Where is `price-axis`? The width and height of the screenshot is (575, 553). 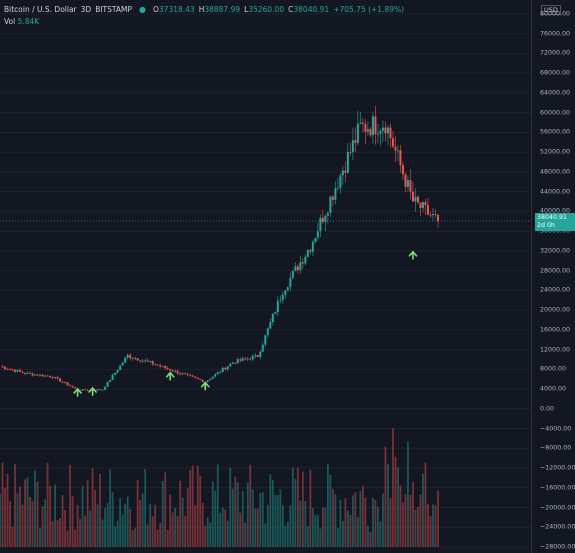 price-axis is located at coordinates (553, 276).